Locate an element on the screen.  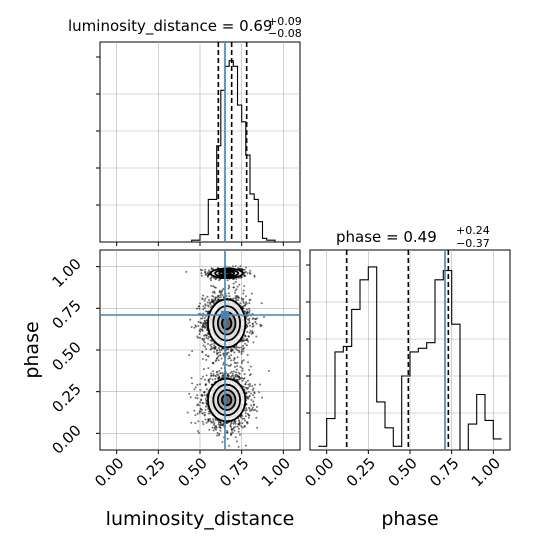
luminosity-distance-histogram is located at coordinates (204, 151).